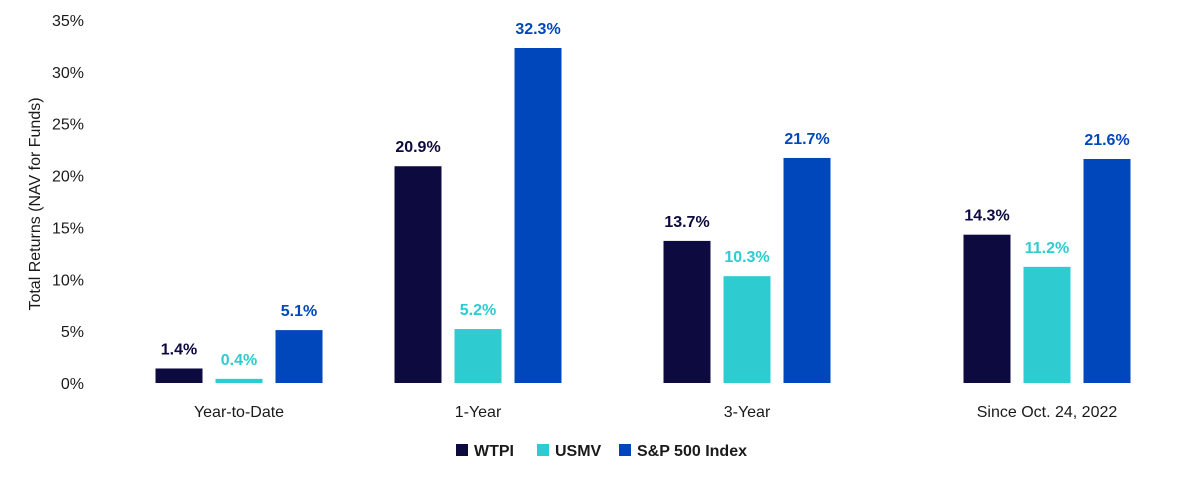  Describe the element at coordinates (1106, 140) in the screenshot. I see `data-label: 21.6%` at that location.